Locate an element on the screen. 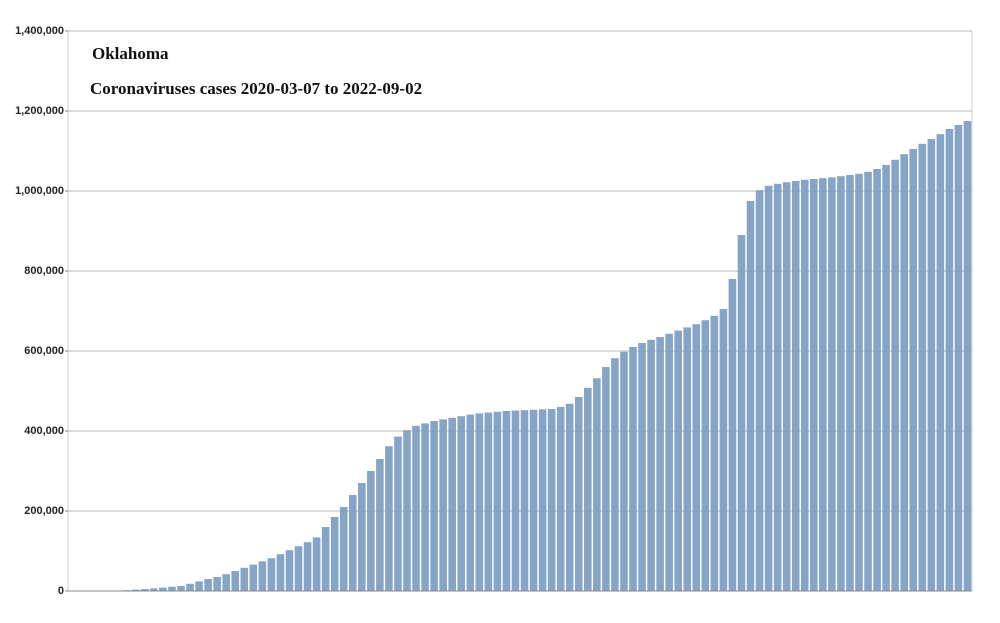 This screenshot has width=1000, height=623. y-tick-label: 1,400,000 is located at coordinates (39, 31).